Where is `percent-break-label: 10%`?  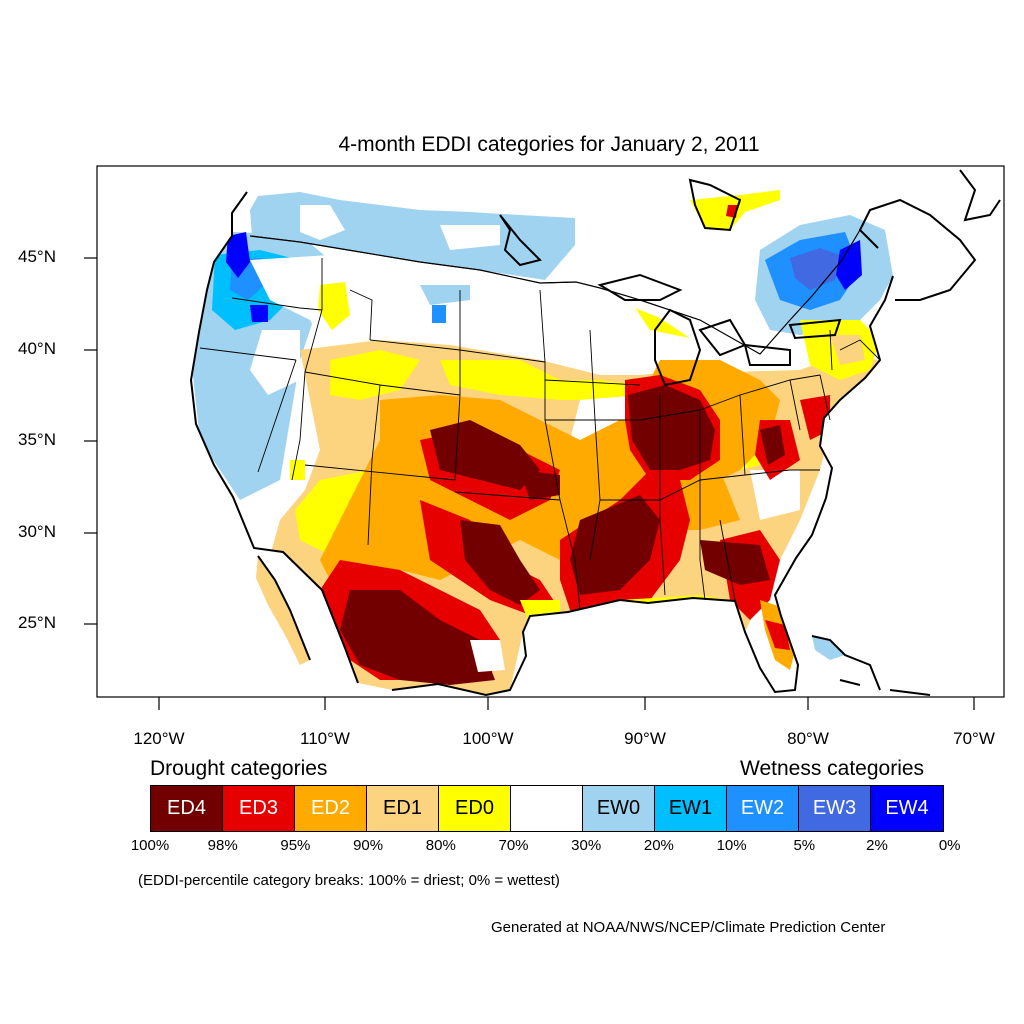
percent-break-label: 10% is located at coordinates (731, 845).